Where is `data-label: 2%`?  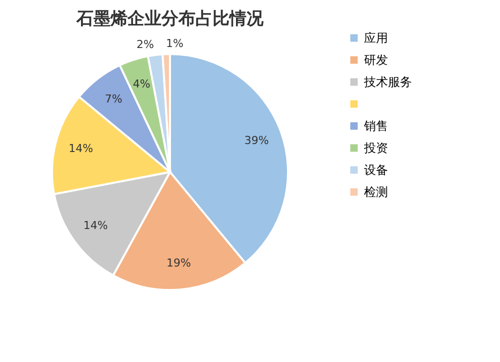
data-label: 2% is located at coordinates (145, 45).